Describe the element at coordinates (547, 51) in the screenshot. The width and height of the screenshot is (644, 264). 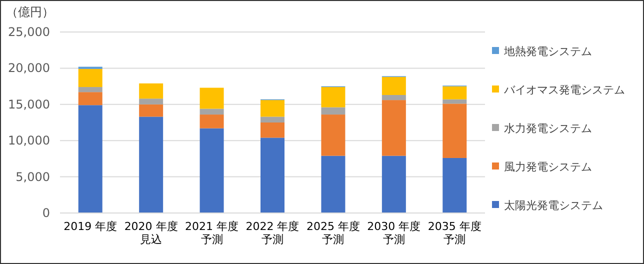
I see `legend-label: 地熱発電システム` at that location.